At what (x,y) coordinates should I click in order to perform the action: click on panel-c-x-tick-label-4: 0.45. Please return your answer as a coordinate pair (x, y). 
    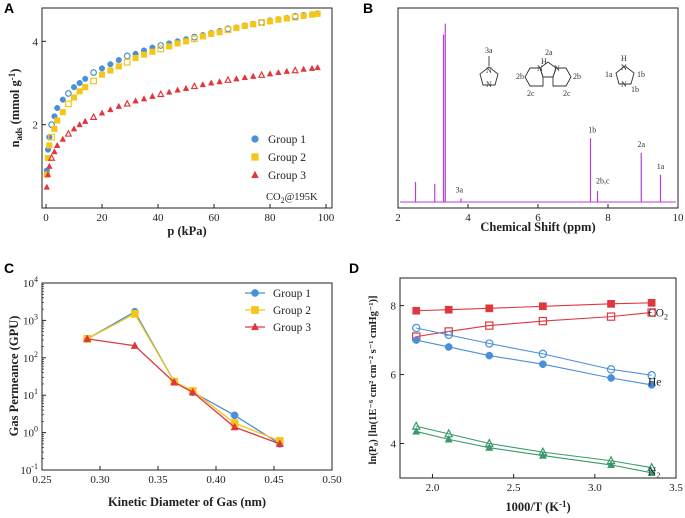
    Looking at the image, I should click on (274, 480).